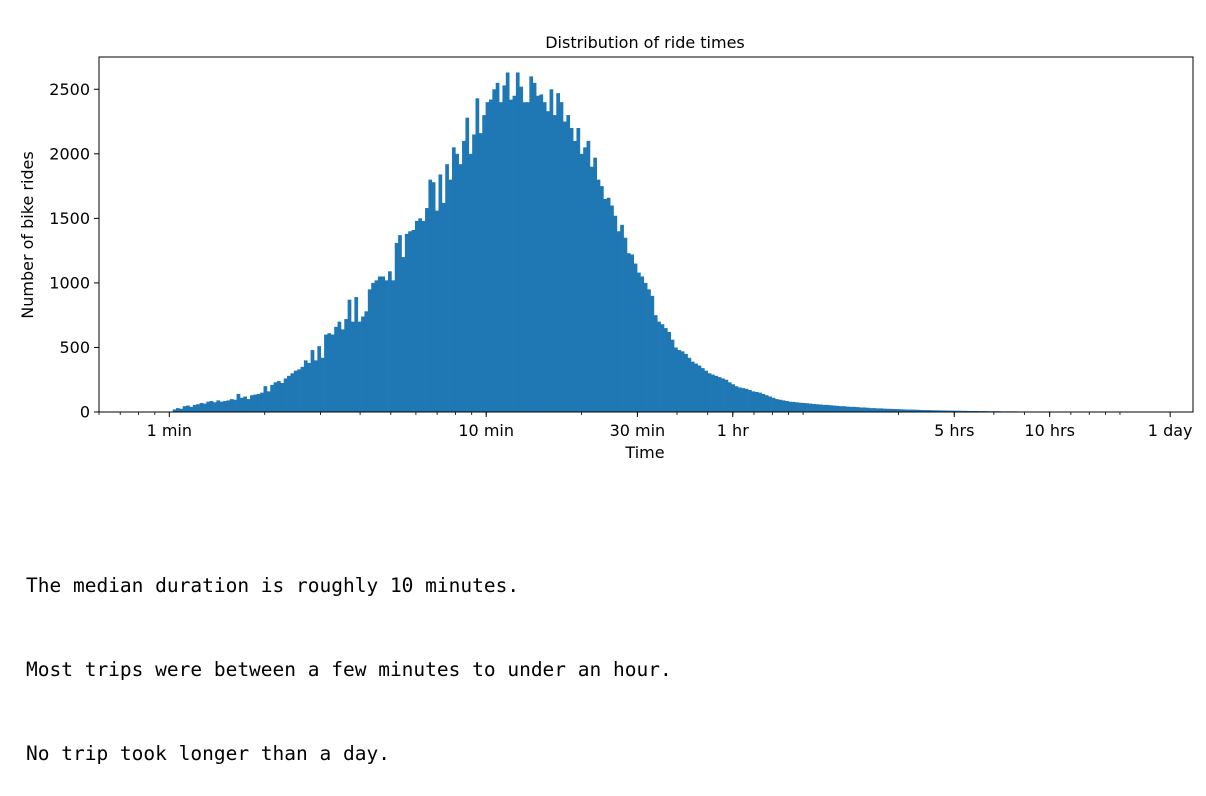  I want to click on x-tick-label: 1 day, so click(1170, 430).